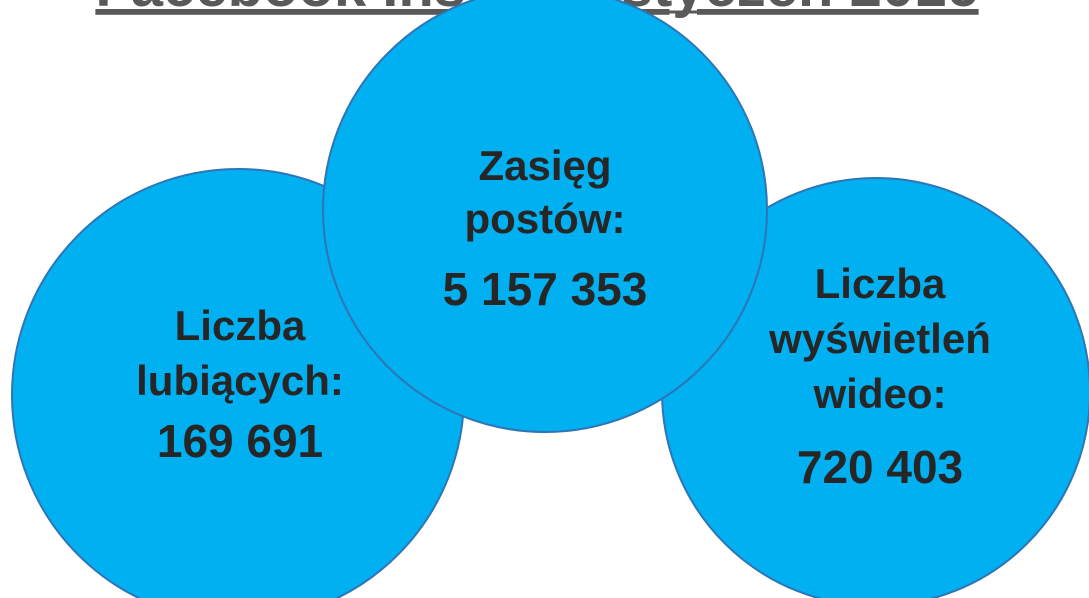 The height and width of the screenshot is (598, 1089). What do you see at coordinates (880, 467) in the screenshot?
I see `circle-value: 720 403` at bounding box center [880, 467].